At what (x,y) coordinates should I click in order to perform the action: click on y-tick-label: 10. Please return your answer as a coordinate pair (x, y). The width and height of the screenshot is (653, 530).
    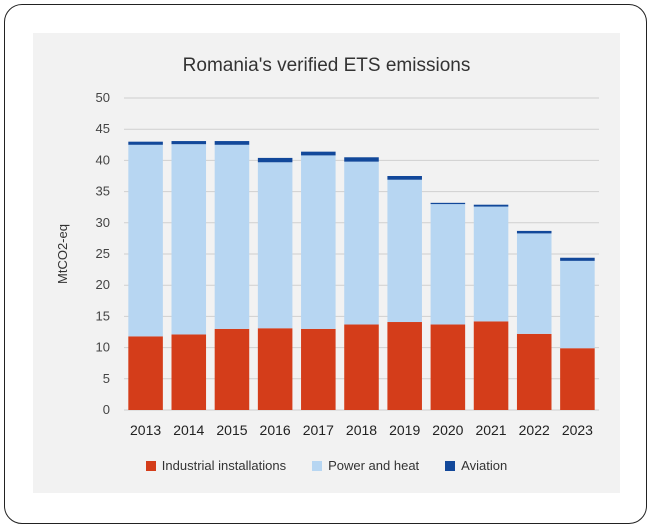
    Looking at the image, I should click on (103, 347).